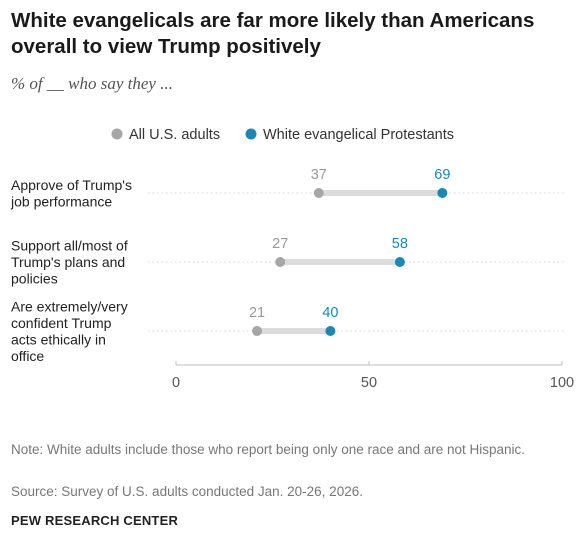  I want to click on value-label-all-adults: 27, so click(280, 244).